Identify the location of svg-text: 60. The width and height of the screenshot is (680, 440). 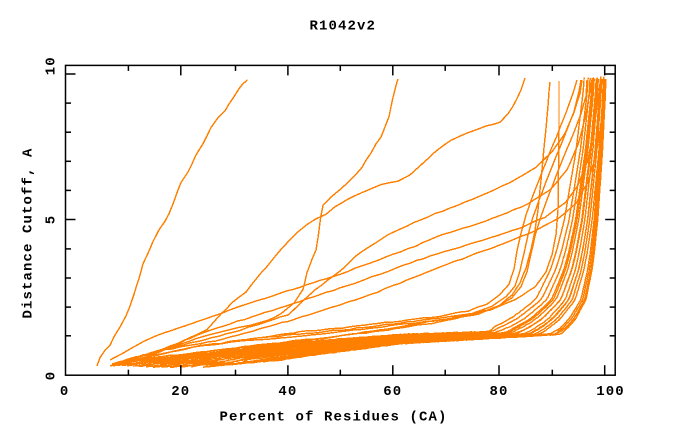
(392, 392).